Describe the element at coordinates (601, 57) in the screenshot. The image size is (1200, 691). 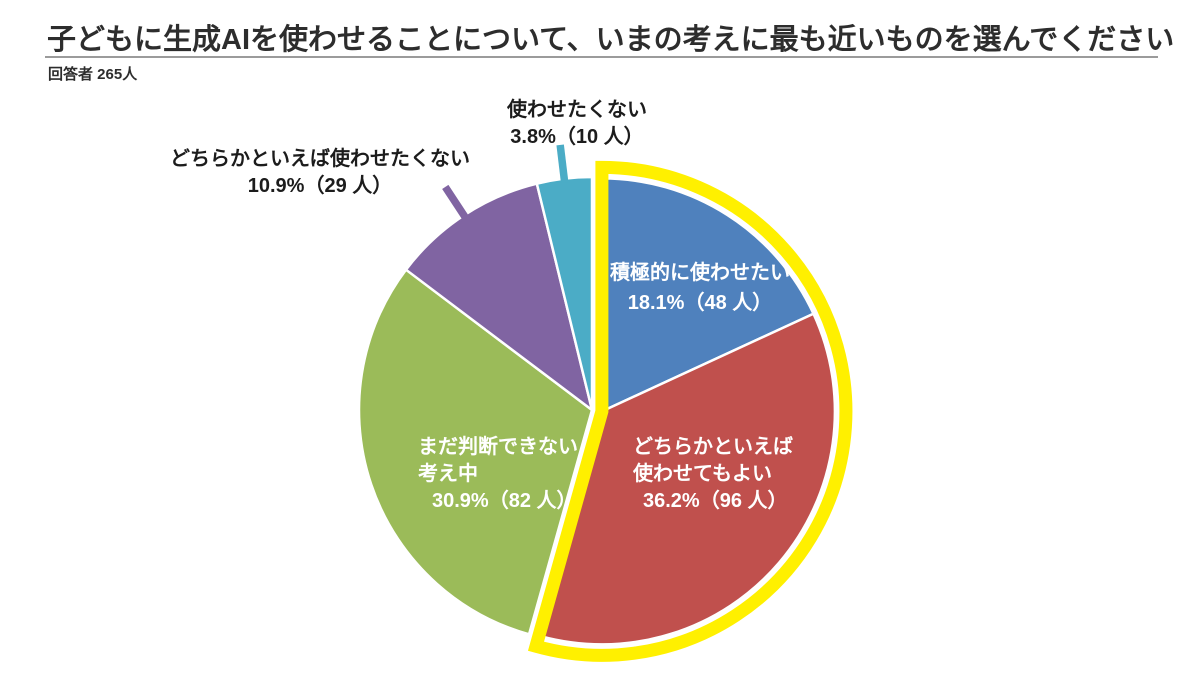
I see `title-divider` at that location.